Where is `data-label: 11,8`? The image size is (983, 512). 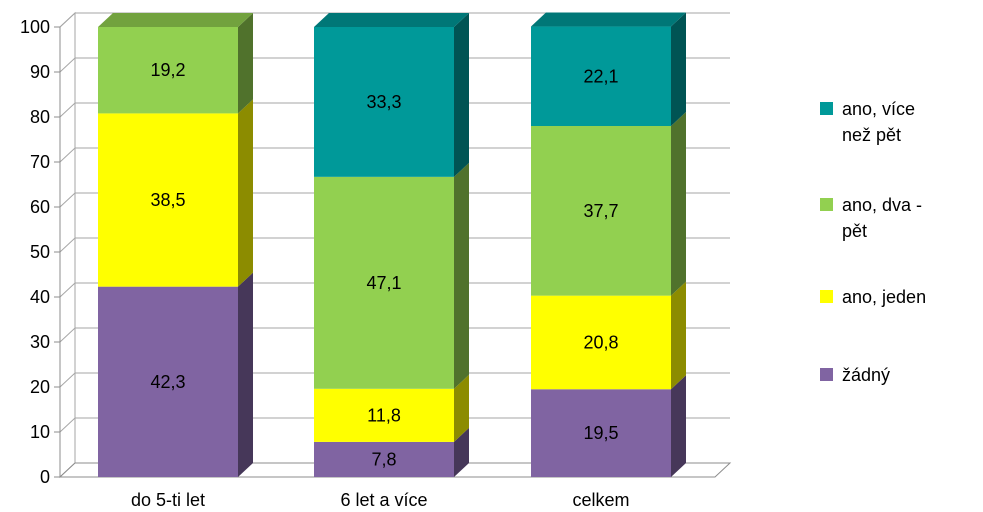 data-label: 11,8 is located at coordinates (384, 415).